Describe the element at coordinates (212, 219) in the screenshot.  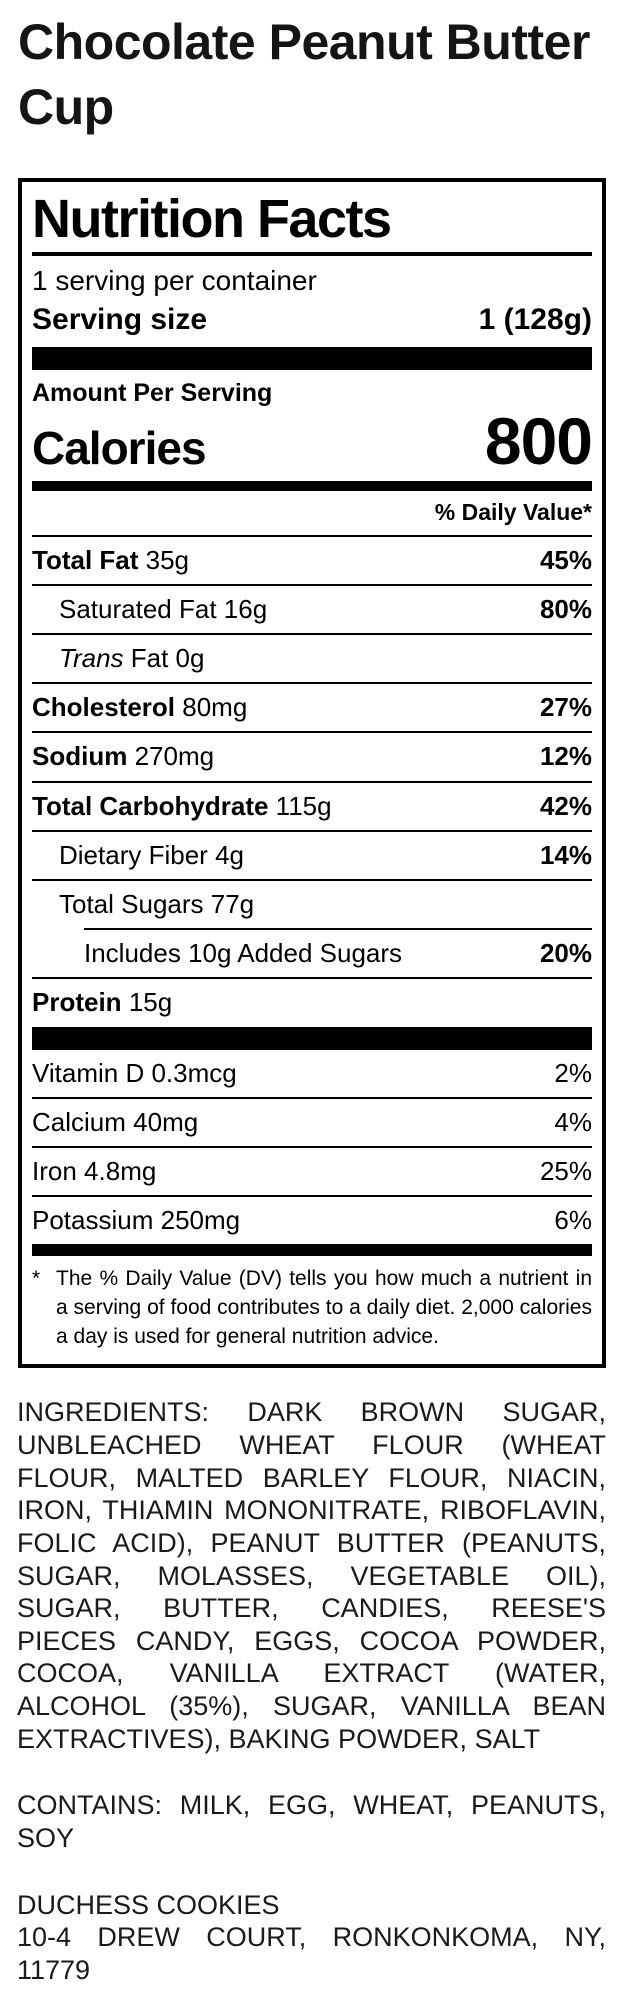
I see `nutrition-facts-heading: Nutrition Facts` at that location.